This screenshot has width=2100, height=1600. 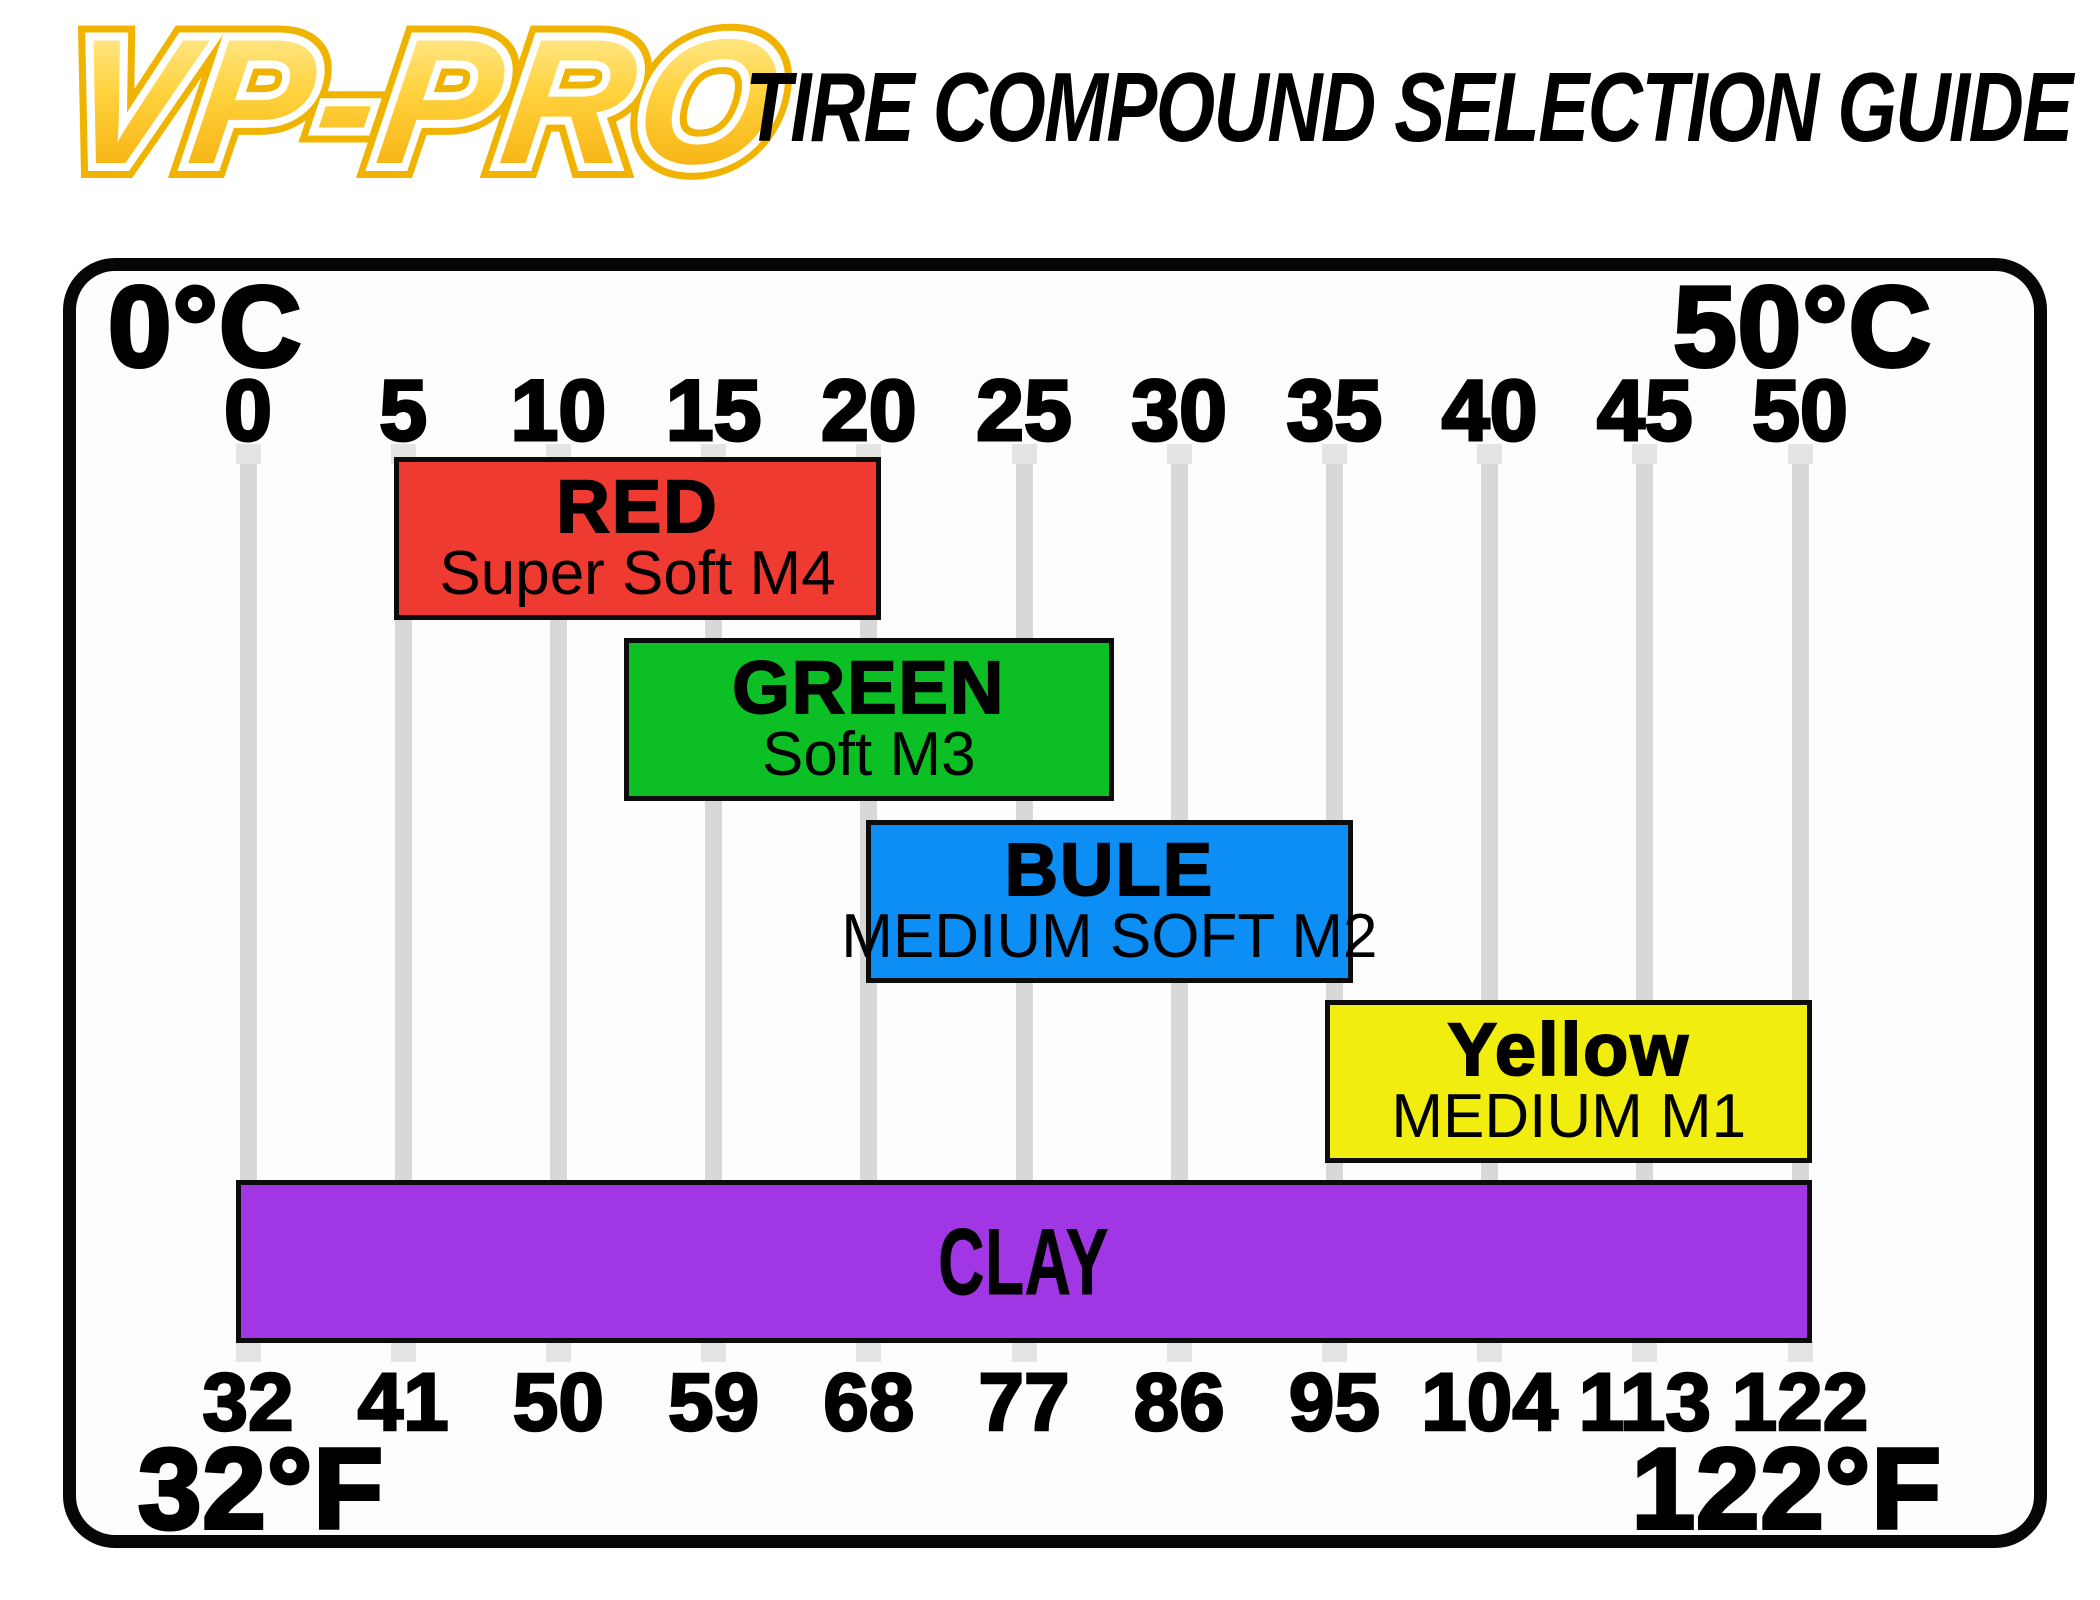 I want to click on celsius-tick-label: 45, so click(x=1644, y=411).